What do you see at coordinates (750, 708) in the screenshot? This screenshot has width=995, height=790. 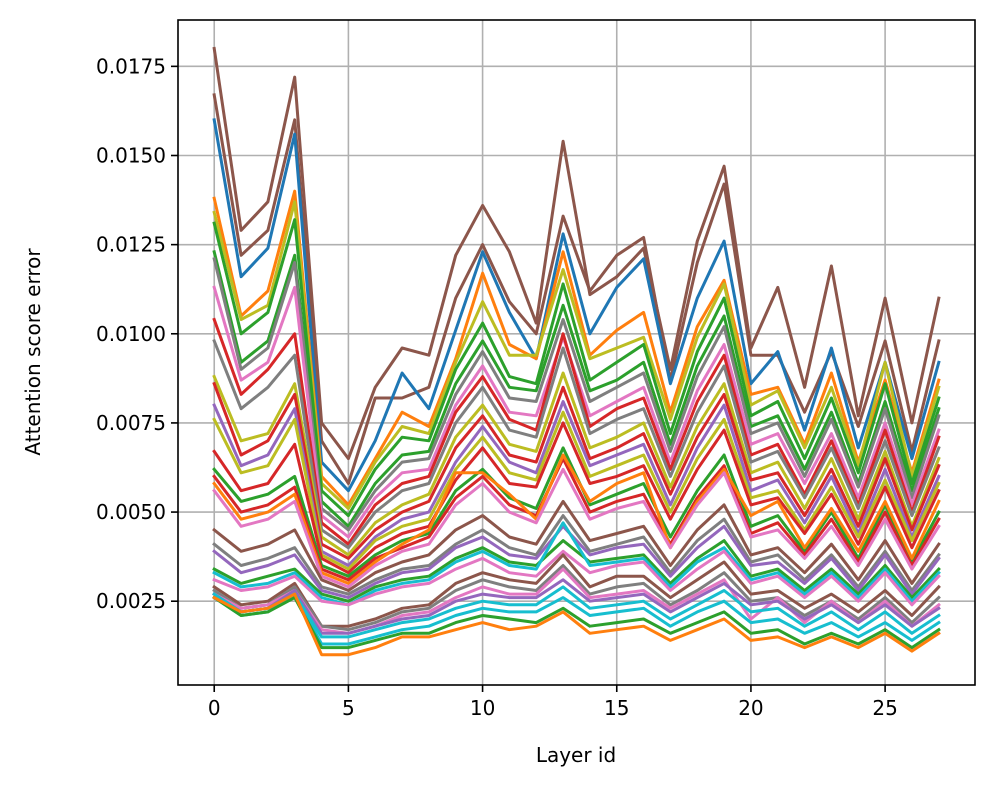 I see `x-tick-label: 20` at bounding box center [750, 708].